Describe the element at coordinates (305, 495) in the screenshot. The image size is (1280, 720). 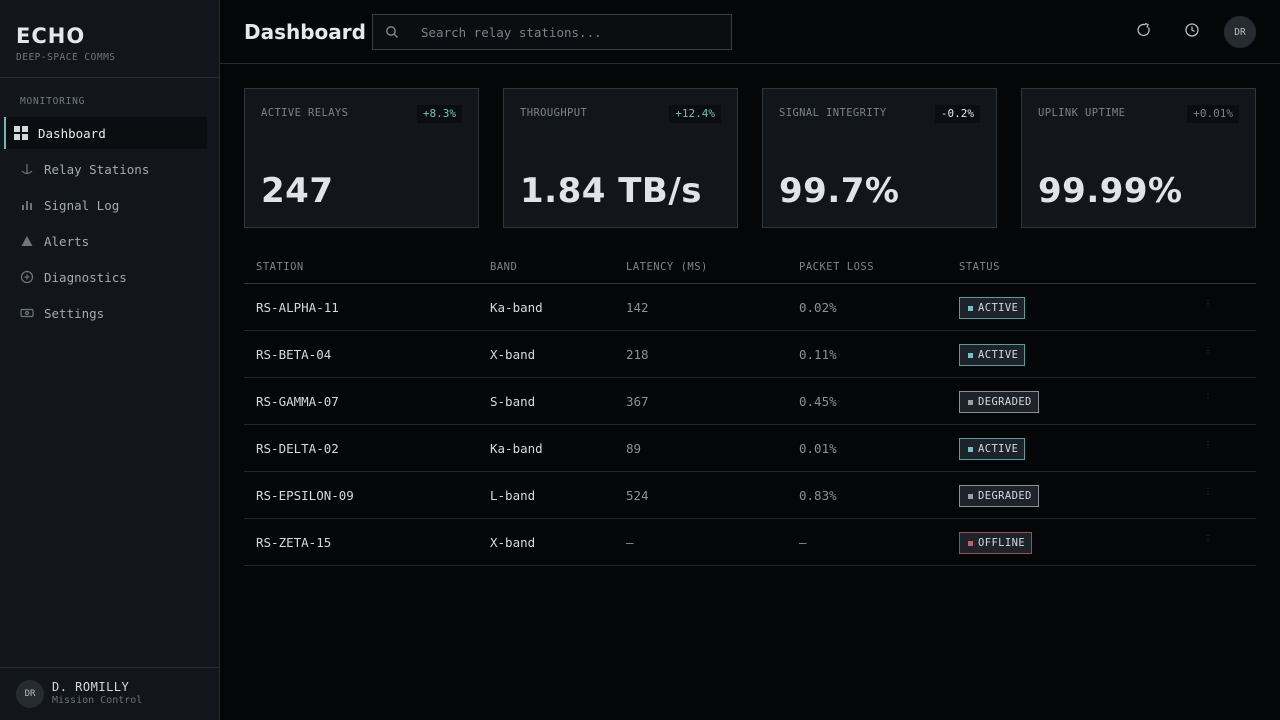
I see `cell-station: RS-EPSILON-09` at that location.